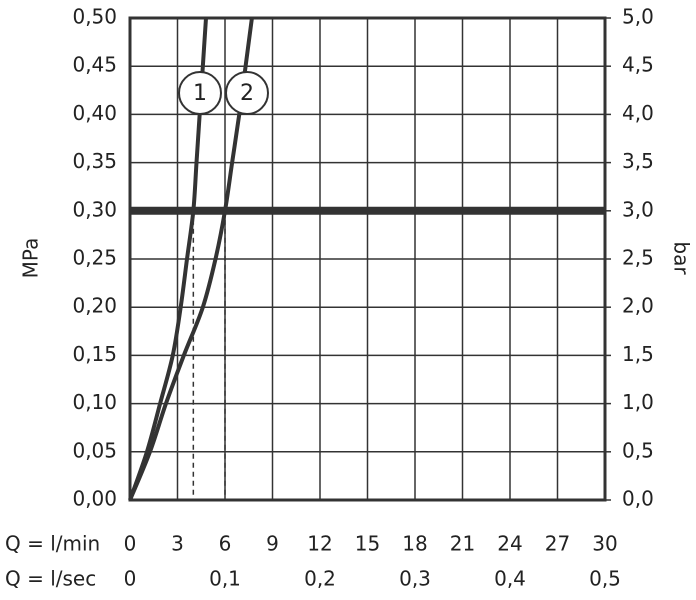 Image resolution: width=696 pixels, height=600 pixels. I want to click on y2-axis-label: bar, so click(682, 258).